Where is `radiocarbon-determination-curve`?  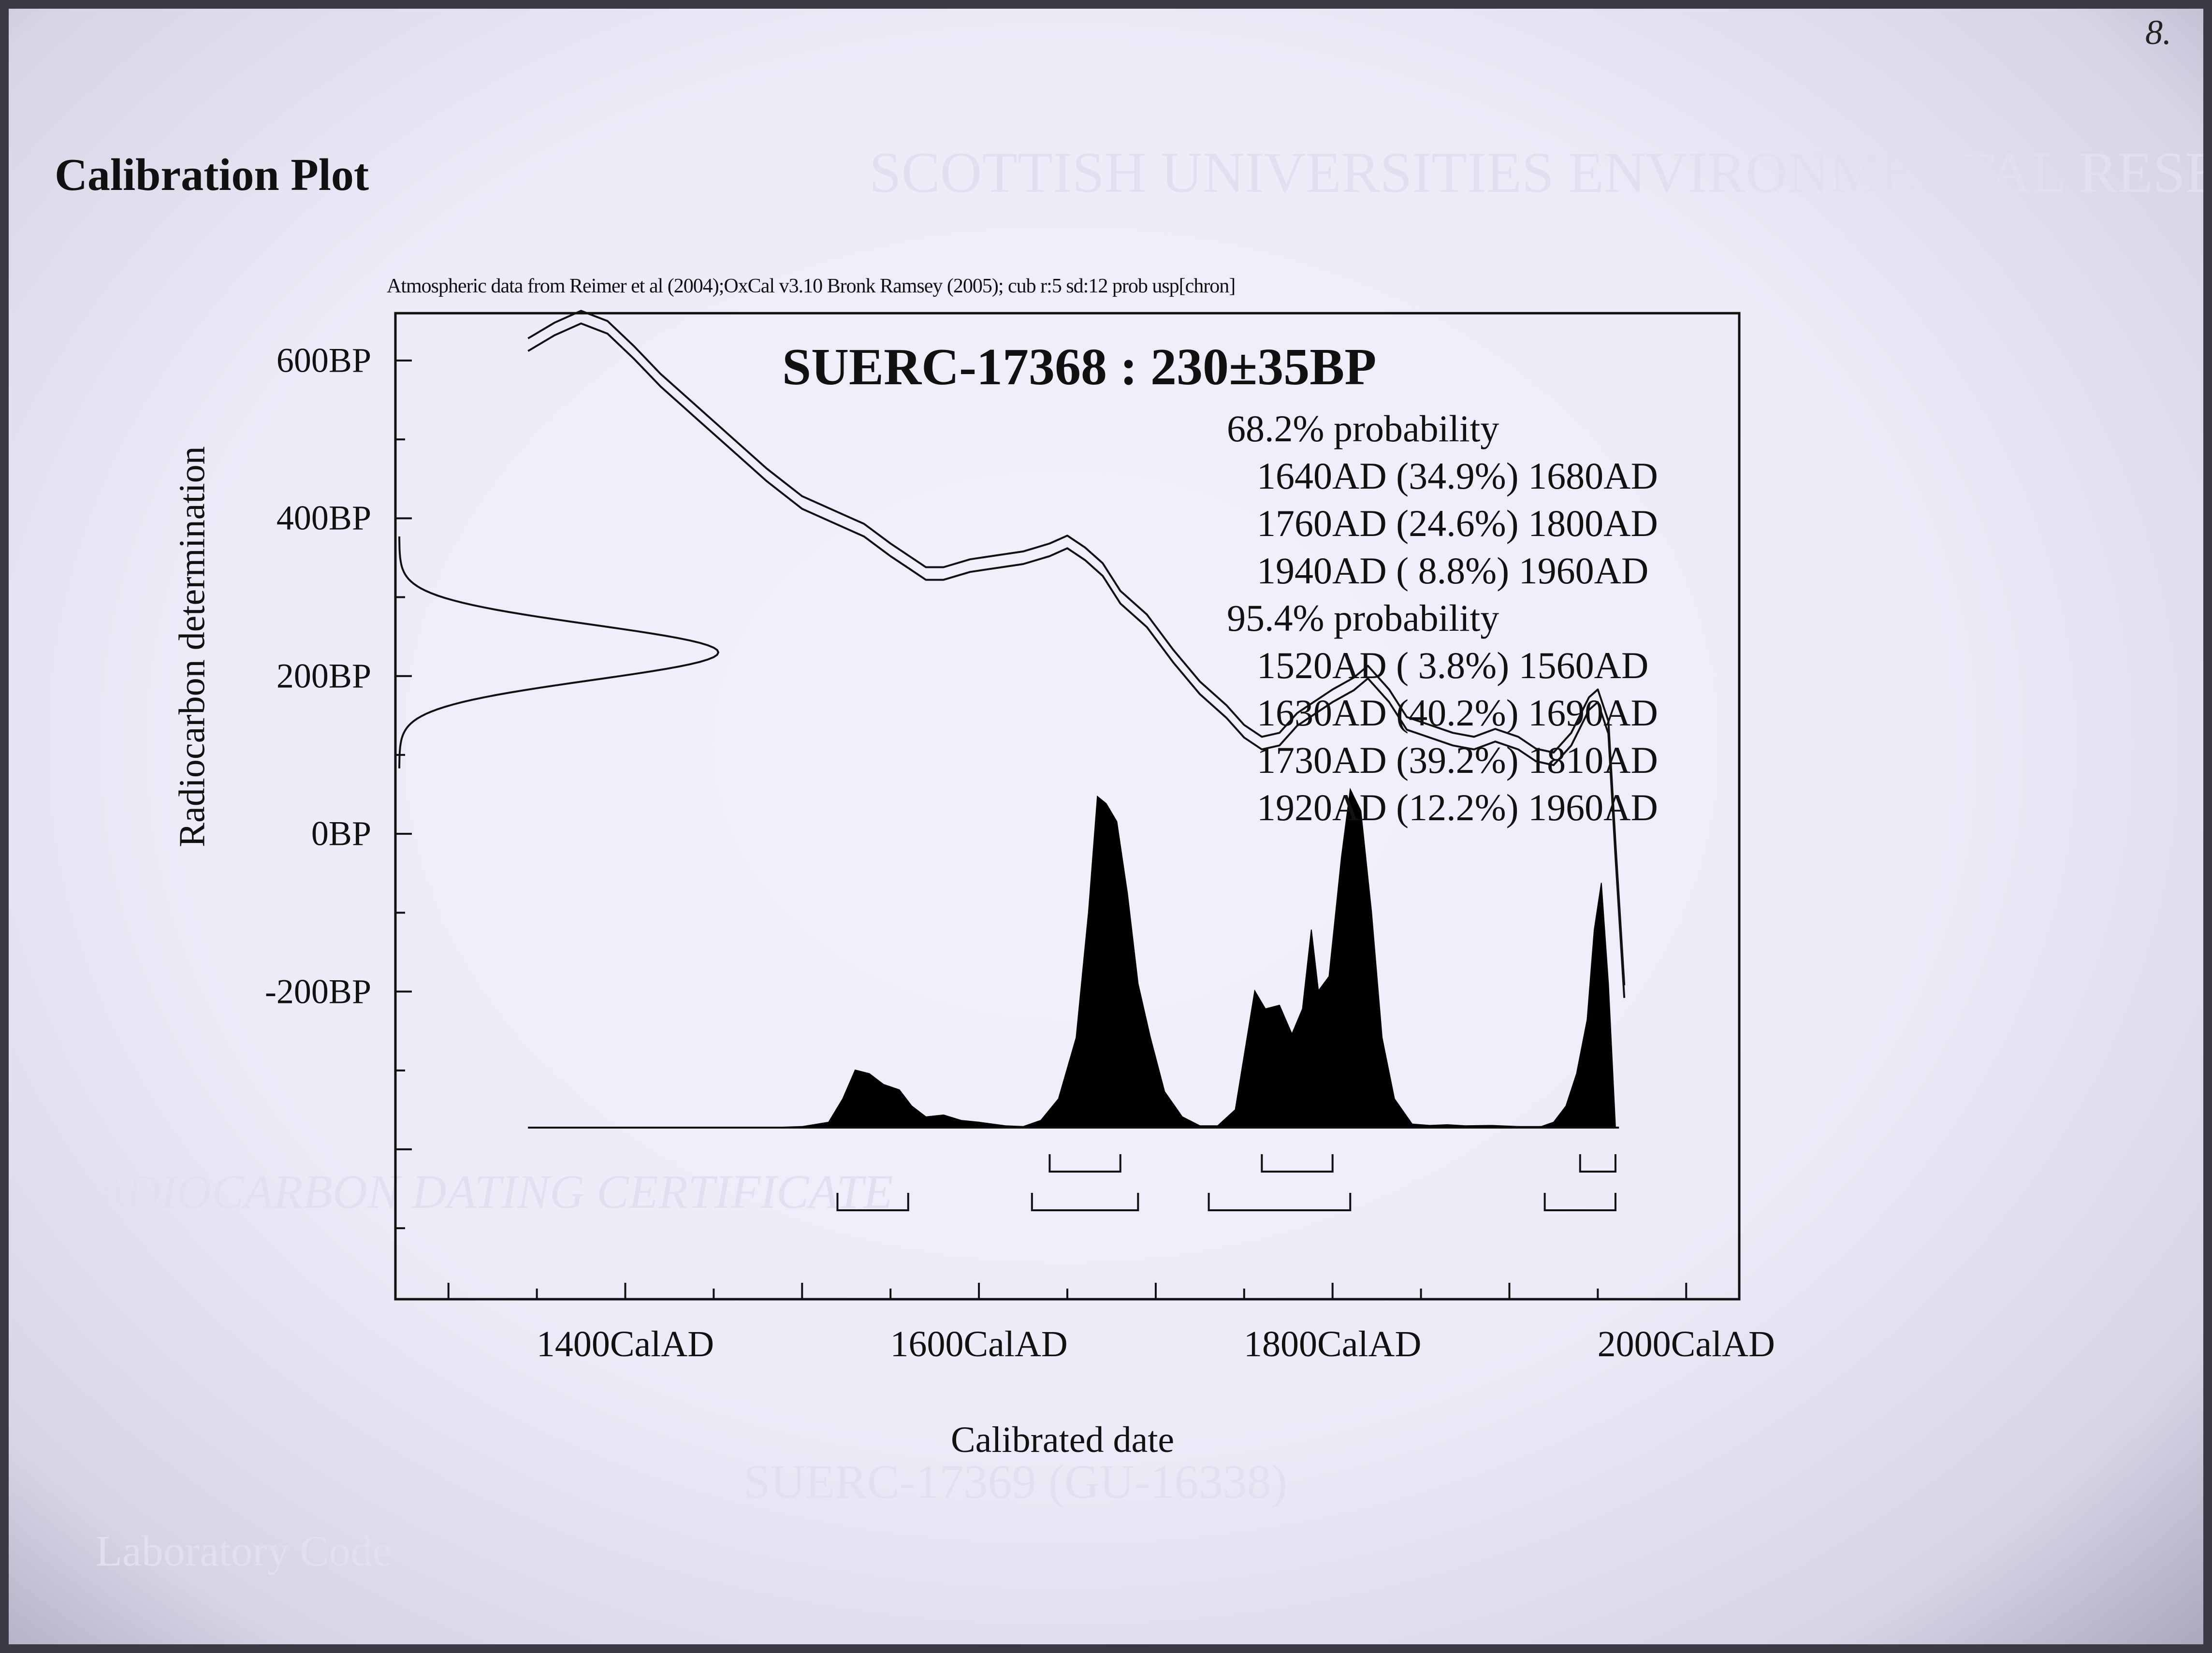 radiocarbon-determination-curve is located at coordinates (559, 652).